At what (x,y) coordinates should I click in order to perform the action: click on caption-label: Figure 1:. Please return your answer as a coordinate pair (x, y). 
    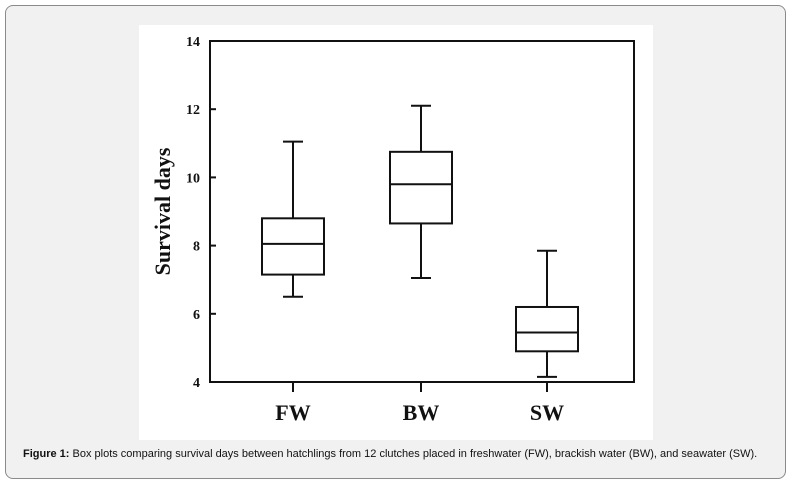
    Looking at the image, I should click on (46, 454).